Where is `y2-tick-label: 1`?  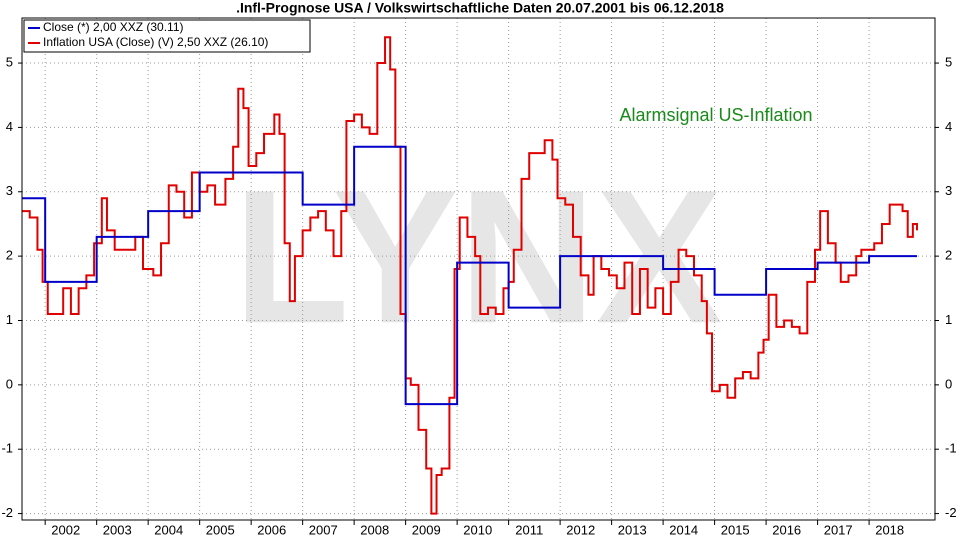 y2-tick-label: 1 is located at coordinates (948, 319).